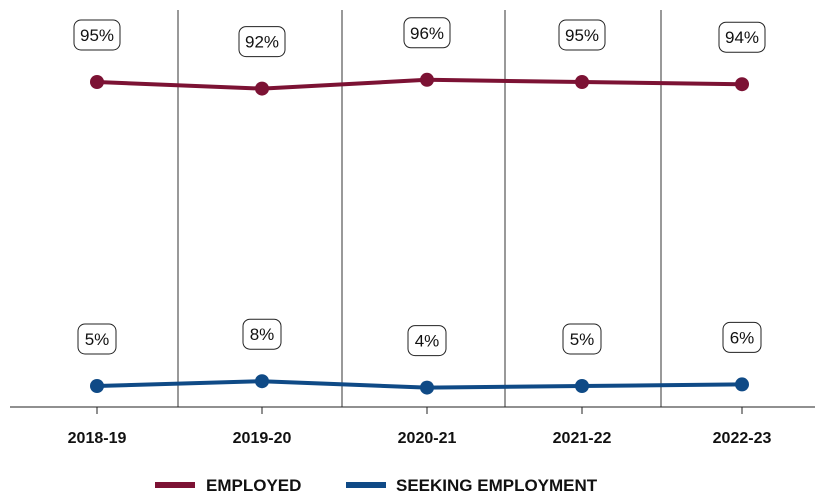 Image resolution: width=825 pixels, height=498 pixels. What do you see at coordinates (253, 485) in the screenshot?
I see `legend-label: EMPLOYED` at bounding box center [253, 485].